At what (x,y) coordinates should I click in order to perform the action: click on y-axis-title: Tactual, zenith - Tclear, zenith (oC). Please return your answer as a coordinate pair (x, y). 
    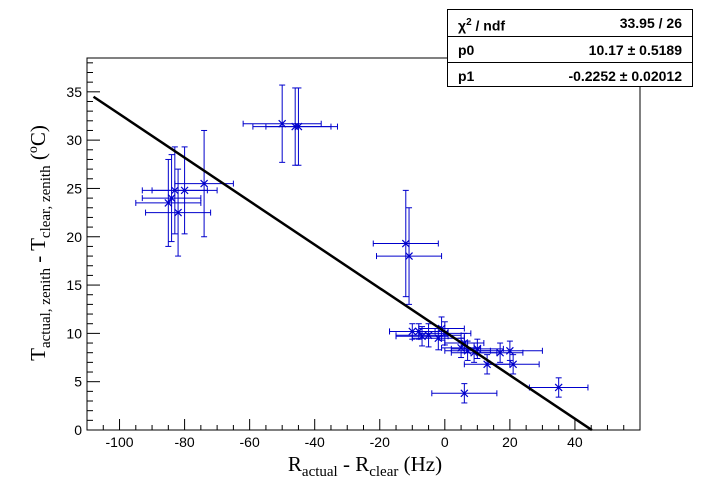
    Looking at the image, I should click on (40, 243).